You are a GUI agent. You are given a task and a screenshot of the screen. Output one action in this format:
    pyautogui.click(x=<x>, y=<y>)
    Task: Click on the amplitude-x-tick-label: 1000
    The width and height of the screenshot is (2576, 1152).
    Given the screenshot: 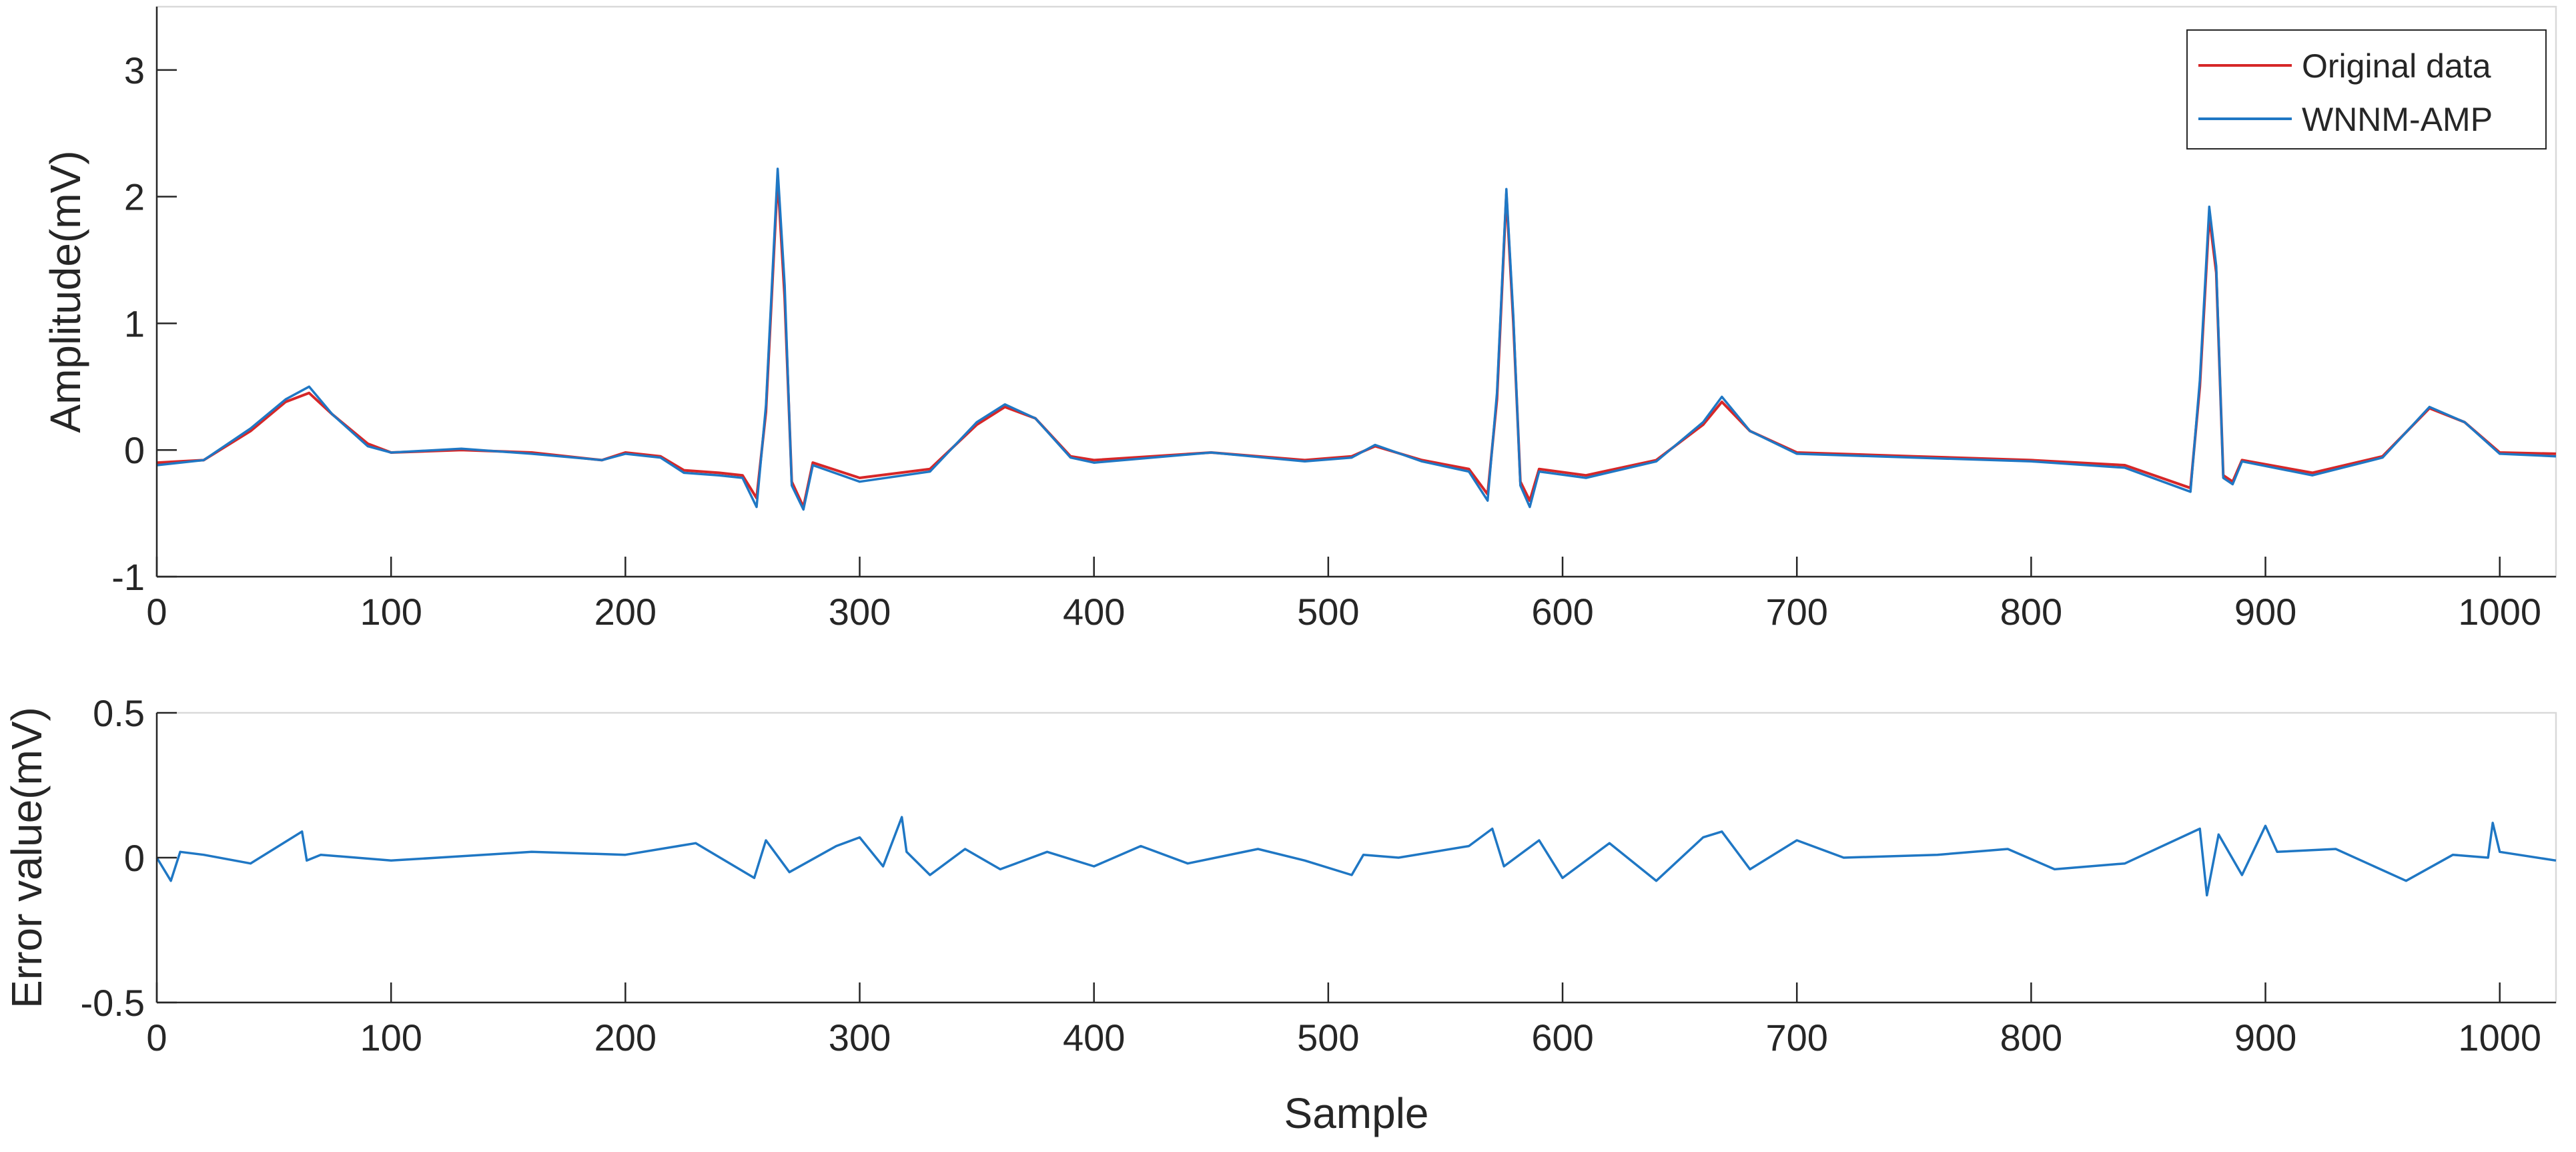 What is the action you would take?
    pyautogui.click(x=2499, y=612)
    